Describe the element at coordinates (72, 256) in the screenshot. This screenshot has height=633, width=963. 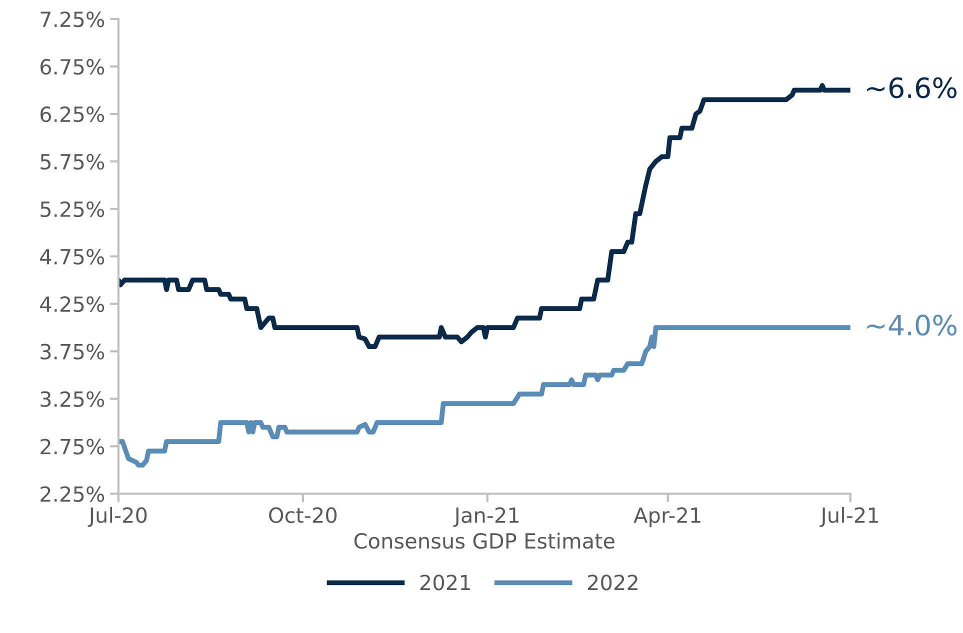
I see `y-tick-label: 4.75%` at that location.